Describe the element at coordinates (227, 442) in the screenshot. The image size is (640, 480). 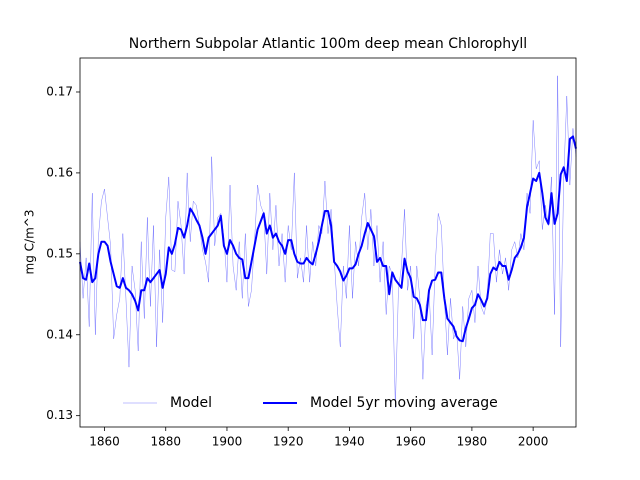
I see `x-tick-label: 1900` at that location.